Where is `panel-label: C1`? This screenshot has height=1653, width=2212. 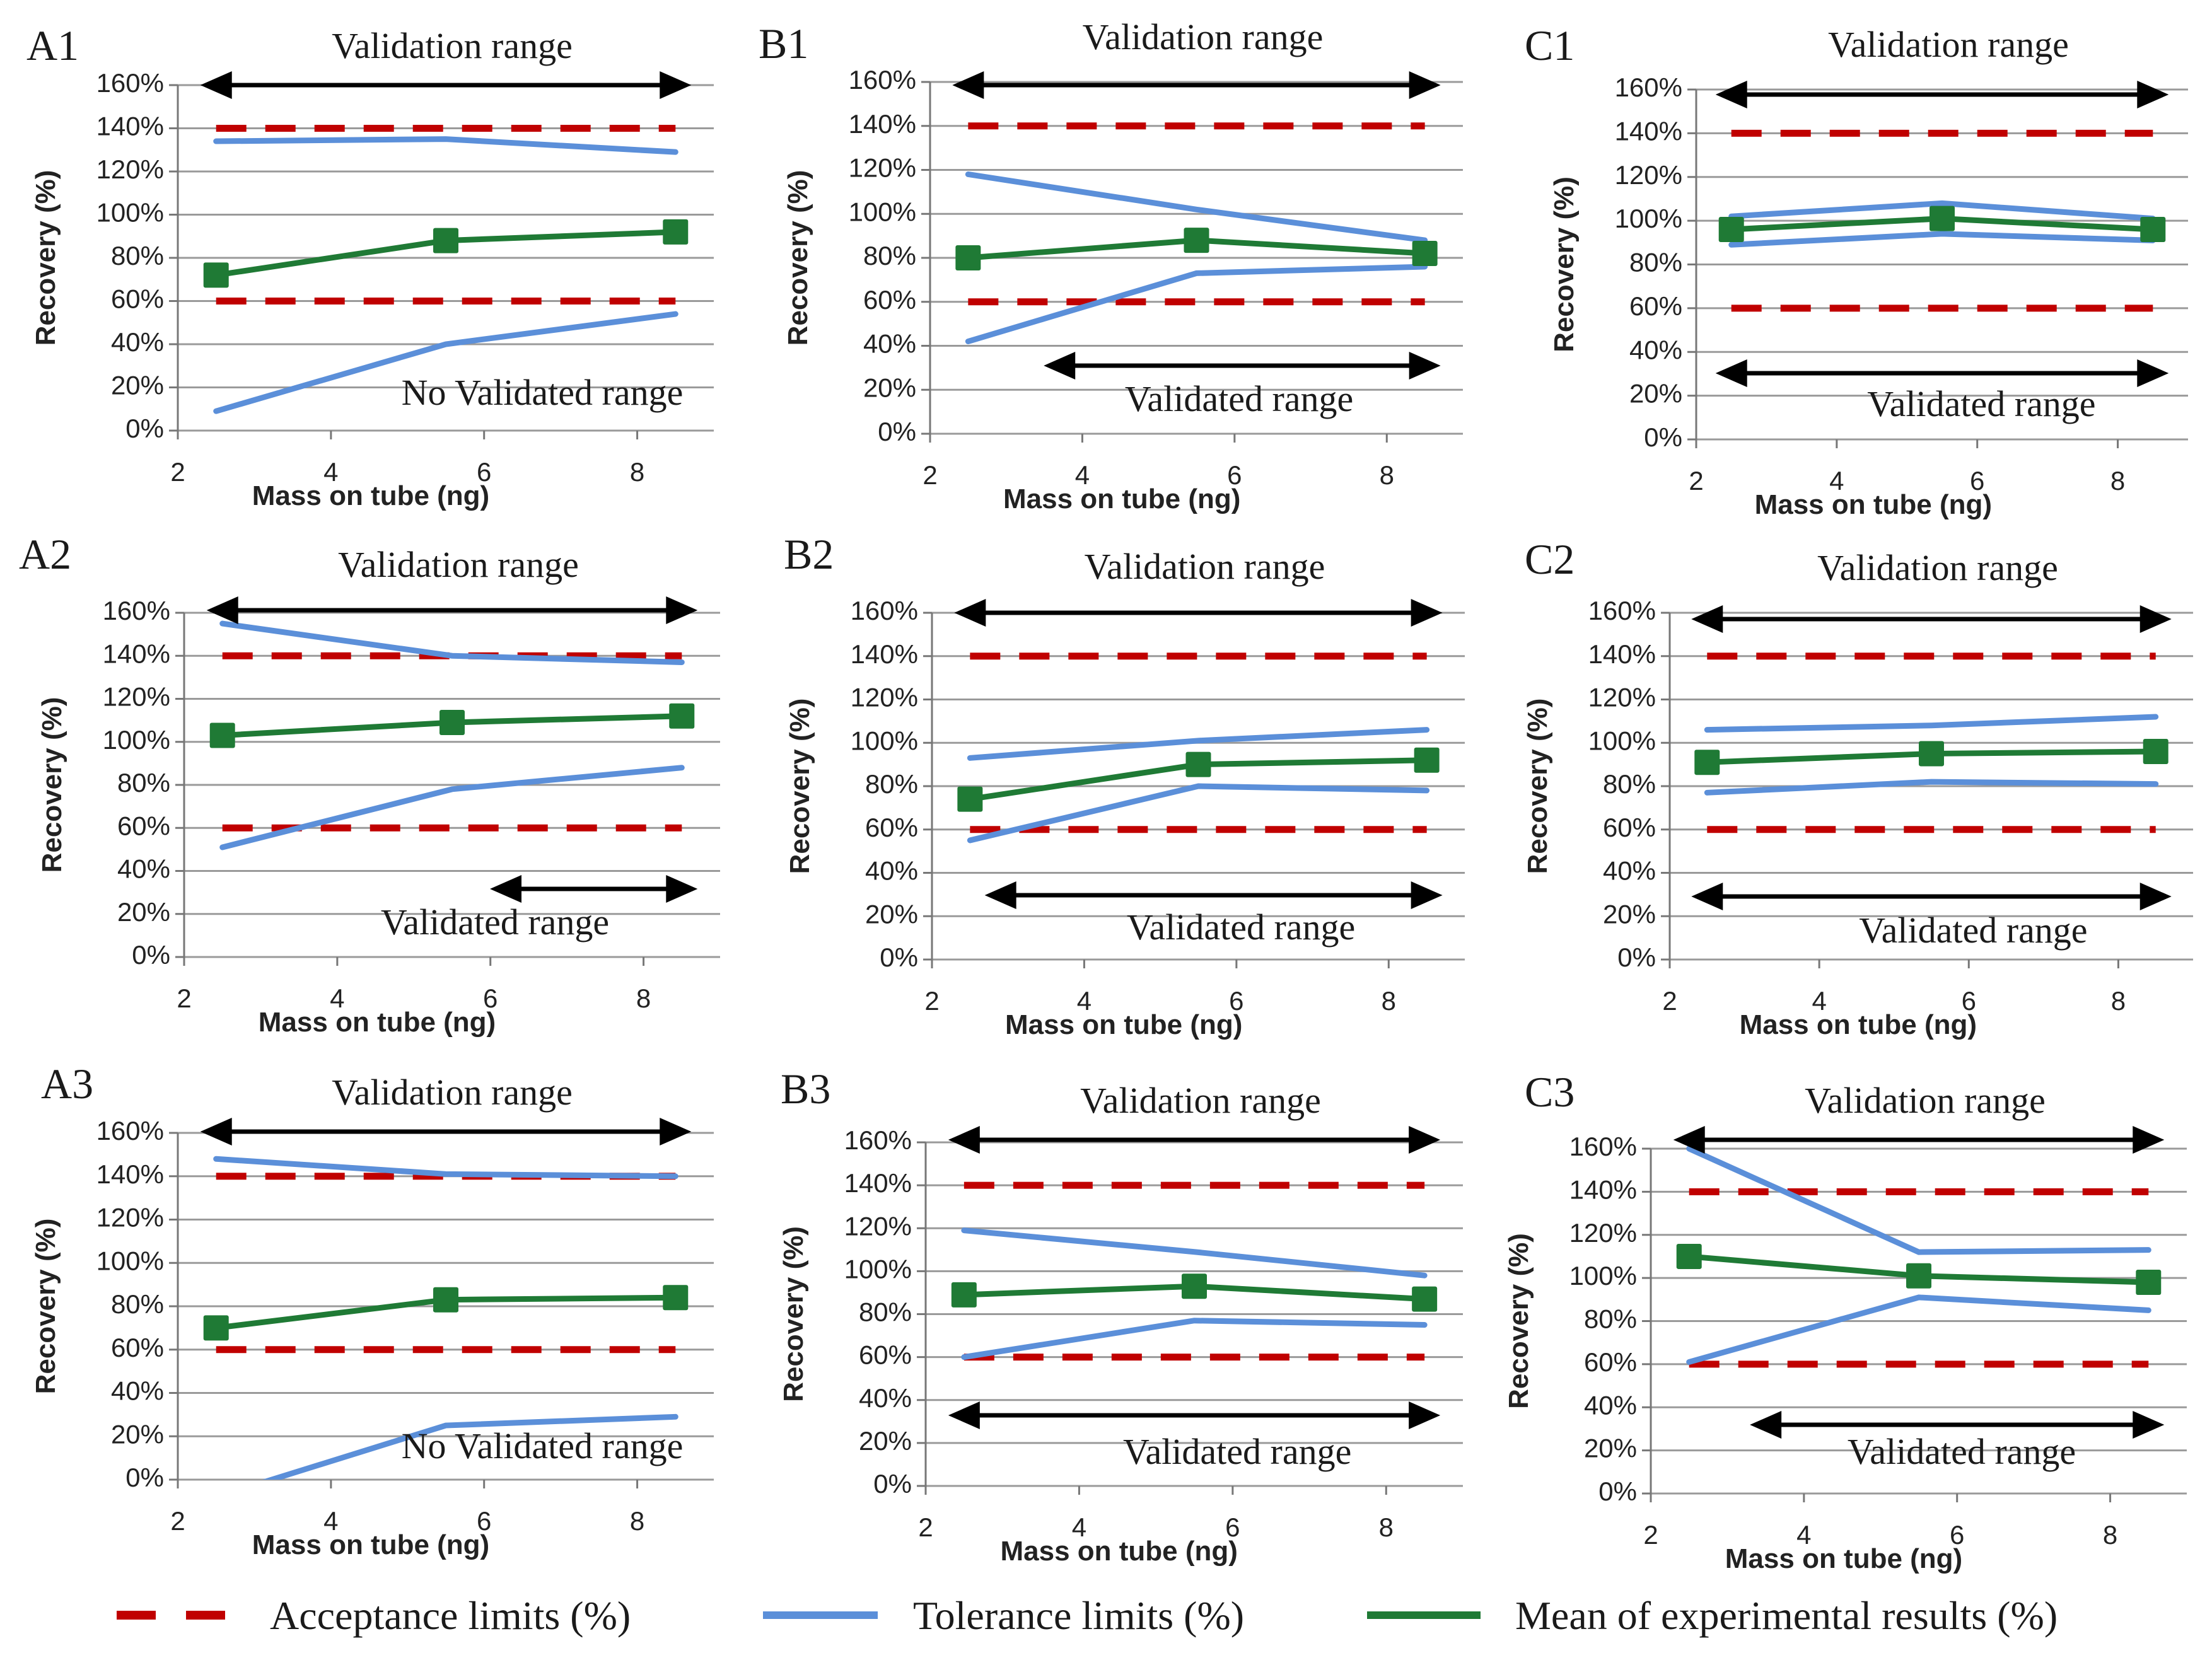
panel-label: C1 is located at coordinates (1550, 45).